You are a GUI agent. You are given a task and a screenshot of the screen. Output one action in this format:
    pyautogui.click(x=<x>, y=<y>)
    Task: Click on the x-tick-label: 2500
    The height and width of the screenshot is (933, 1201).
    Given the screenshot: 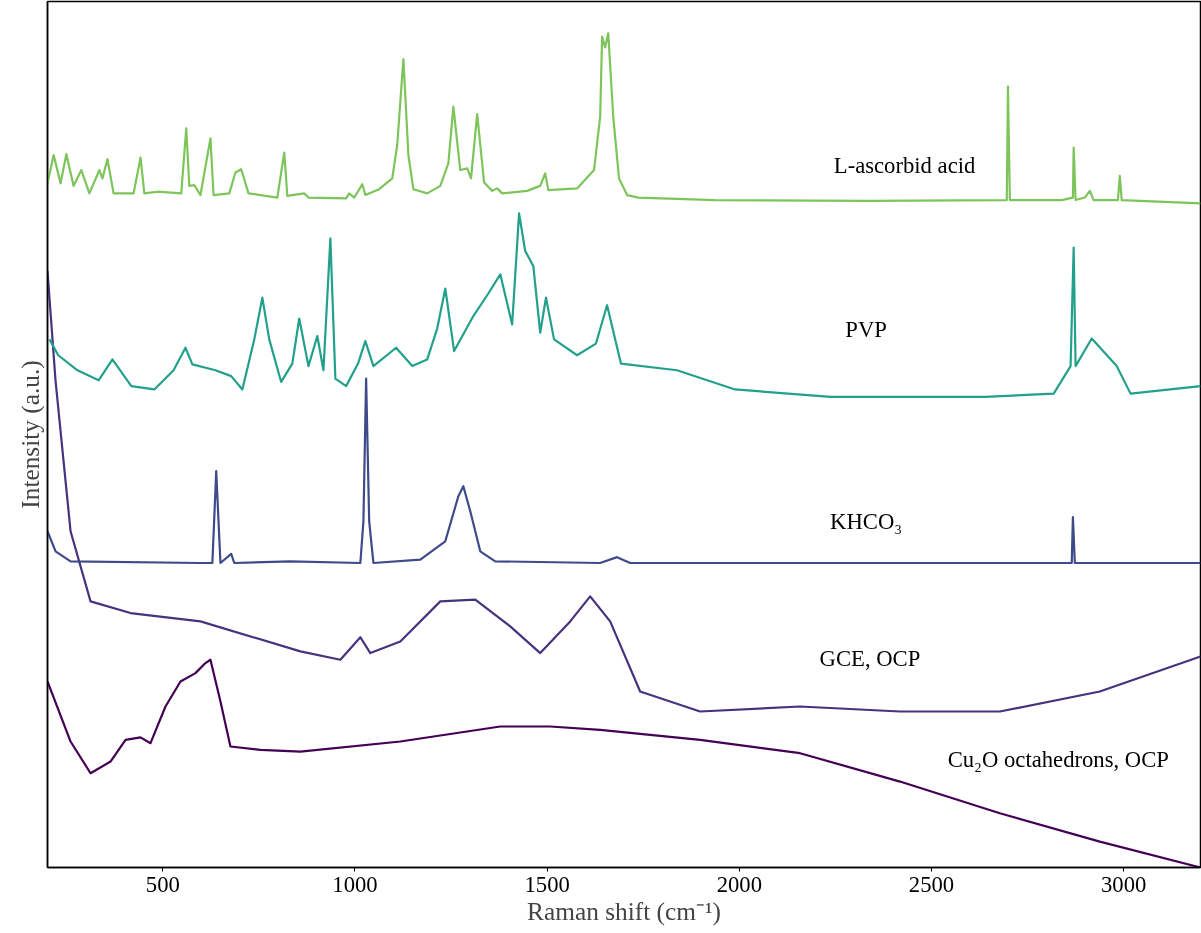 What is the action you would take?
    pyautogui.click(x=931, y=884)
    